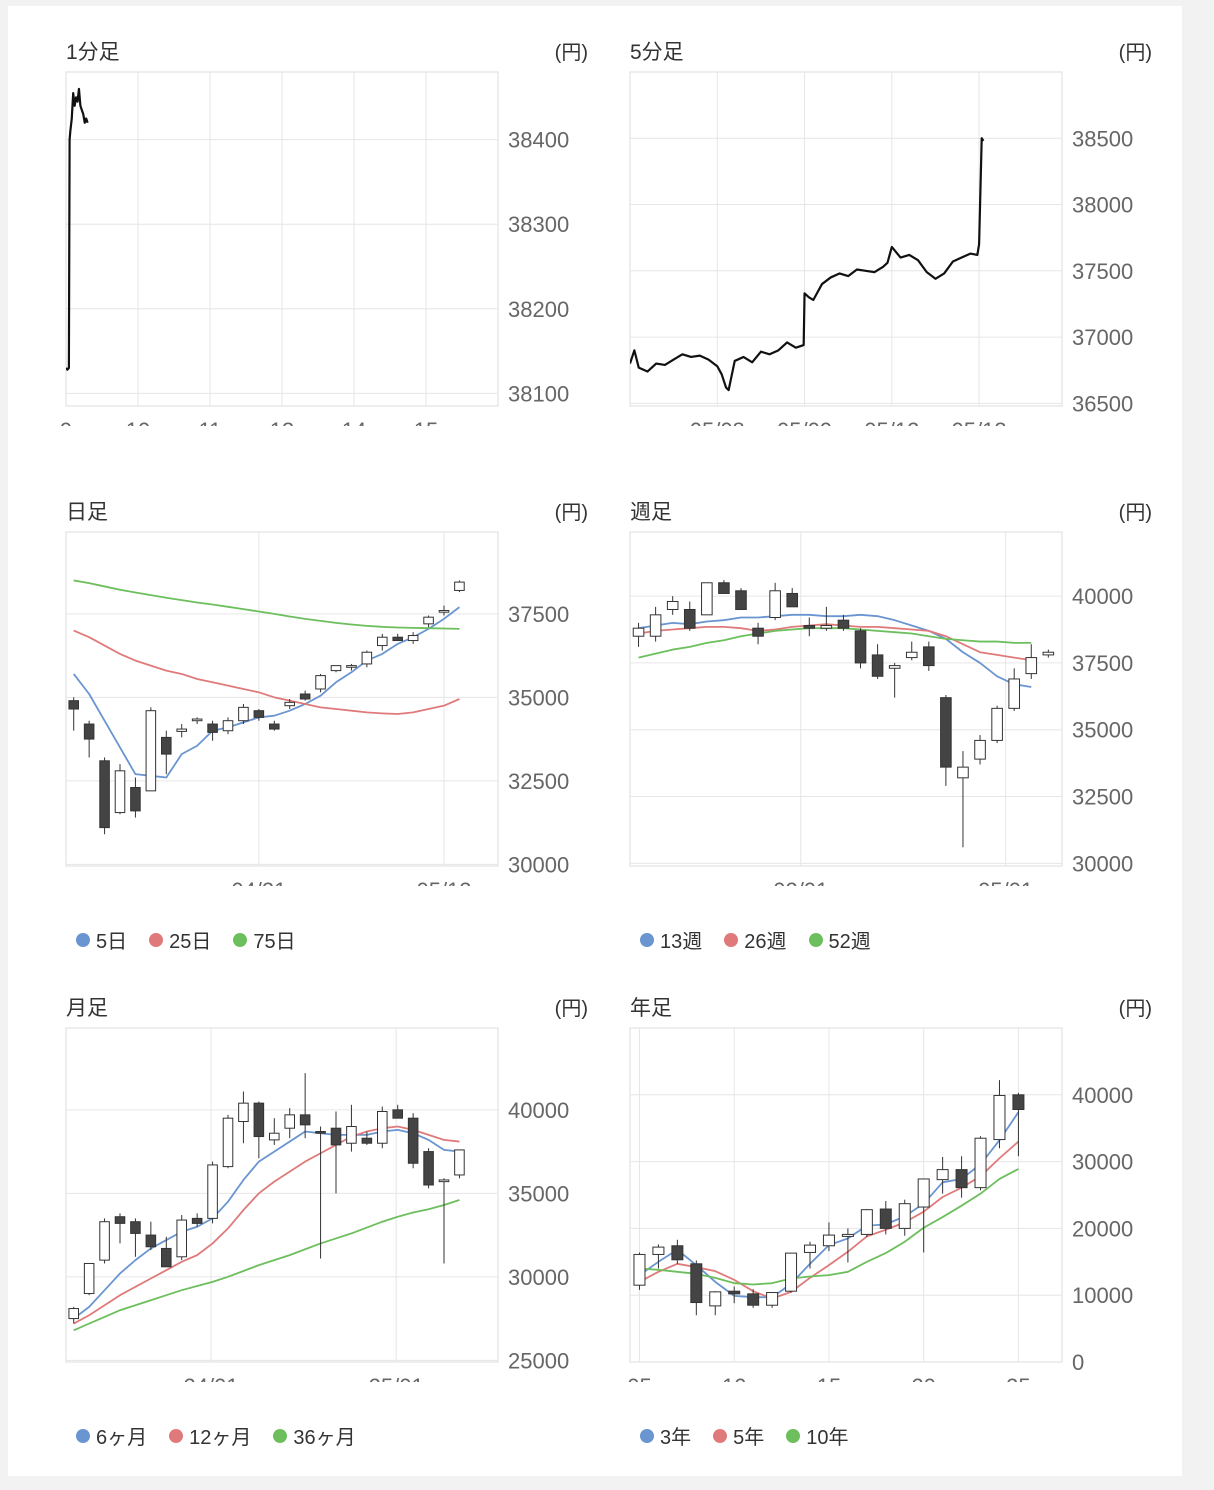 The height and width of the screenshot is (1490, 1214). What do you see at coordinates (354, 422) in the screenshot?
I see `x-tick-label: 14` at bounding box center [354, 422].